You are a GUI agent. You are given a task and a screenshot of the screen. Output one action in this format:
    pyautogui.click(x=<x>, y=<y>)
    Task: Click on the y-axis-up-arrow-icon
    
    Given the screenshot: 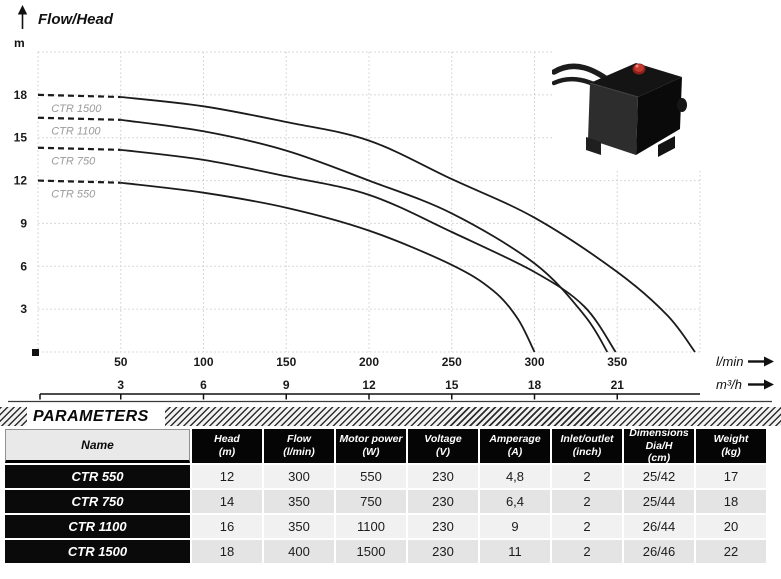 What is the action you would take?
    pyautogui.click(x=22, y=20)
    